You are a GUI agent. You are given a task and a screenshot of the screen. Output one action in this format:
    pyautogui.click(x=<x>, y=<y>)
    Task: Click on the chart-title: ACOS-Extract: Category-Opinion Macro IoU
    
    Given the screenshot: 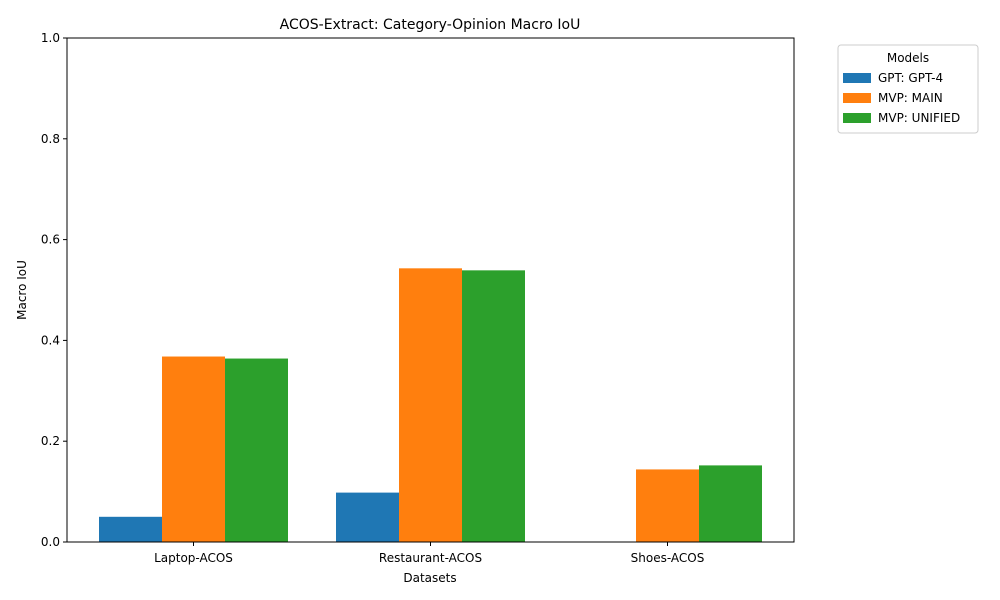 What is the action you would take?
    pyautogui.click(x=430, y=25)
    